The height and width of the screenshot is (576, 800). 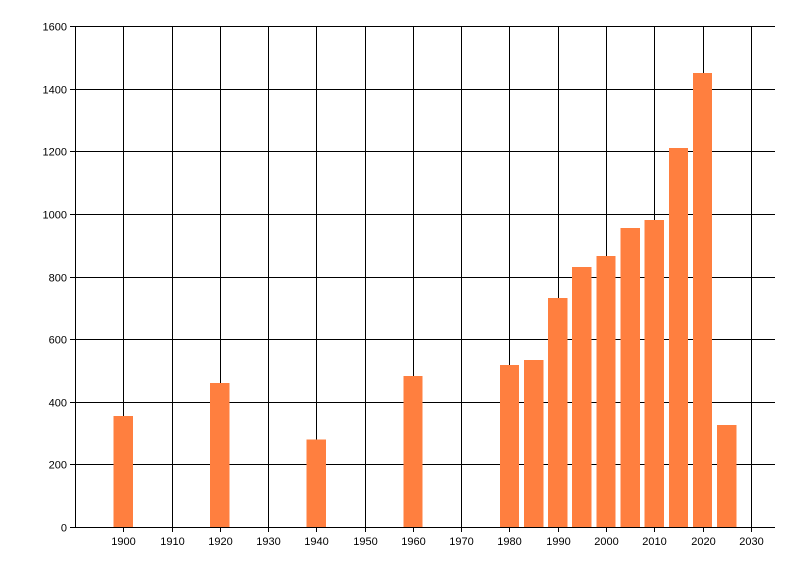 What do you see at coordinates (55, 153) in the screenshot?
I see `y-tick-label: 1200` at bounding box center [55, 153].